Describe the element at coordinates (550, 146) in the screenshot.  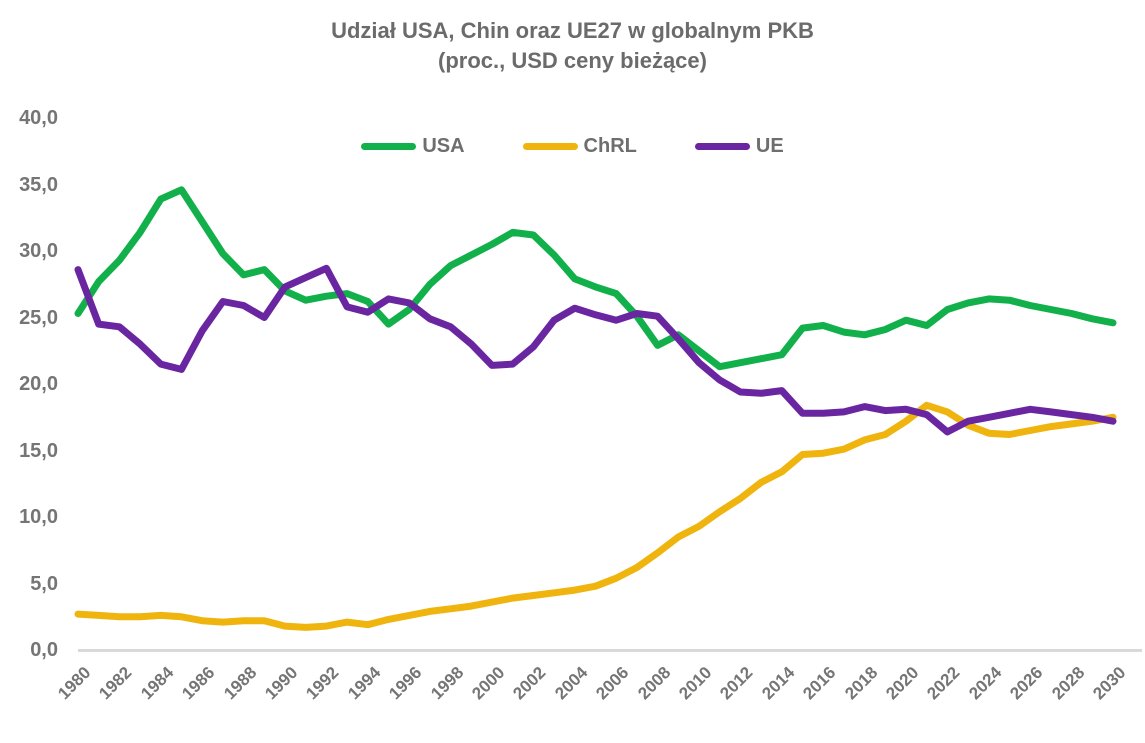
I see `chrl-line-swatch-icon` at that location.